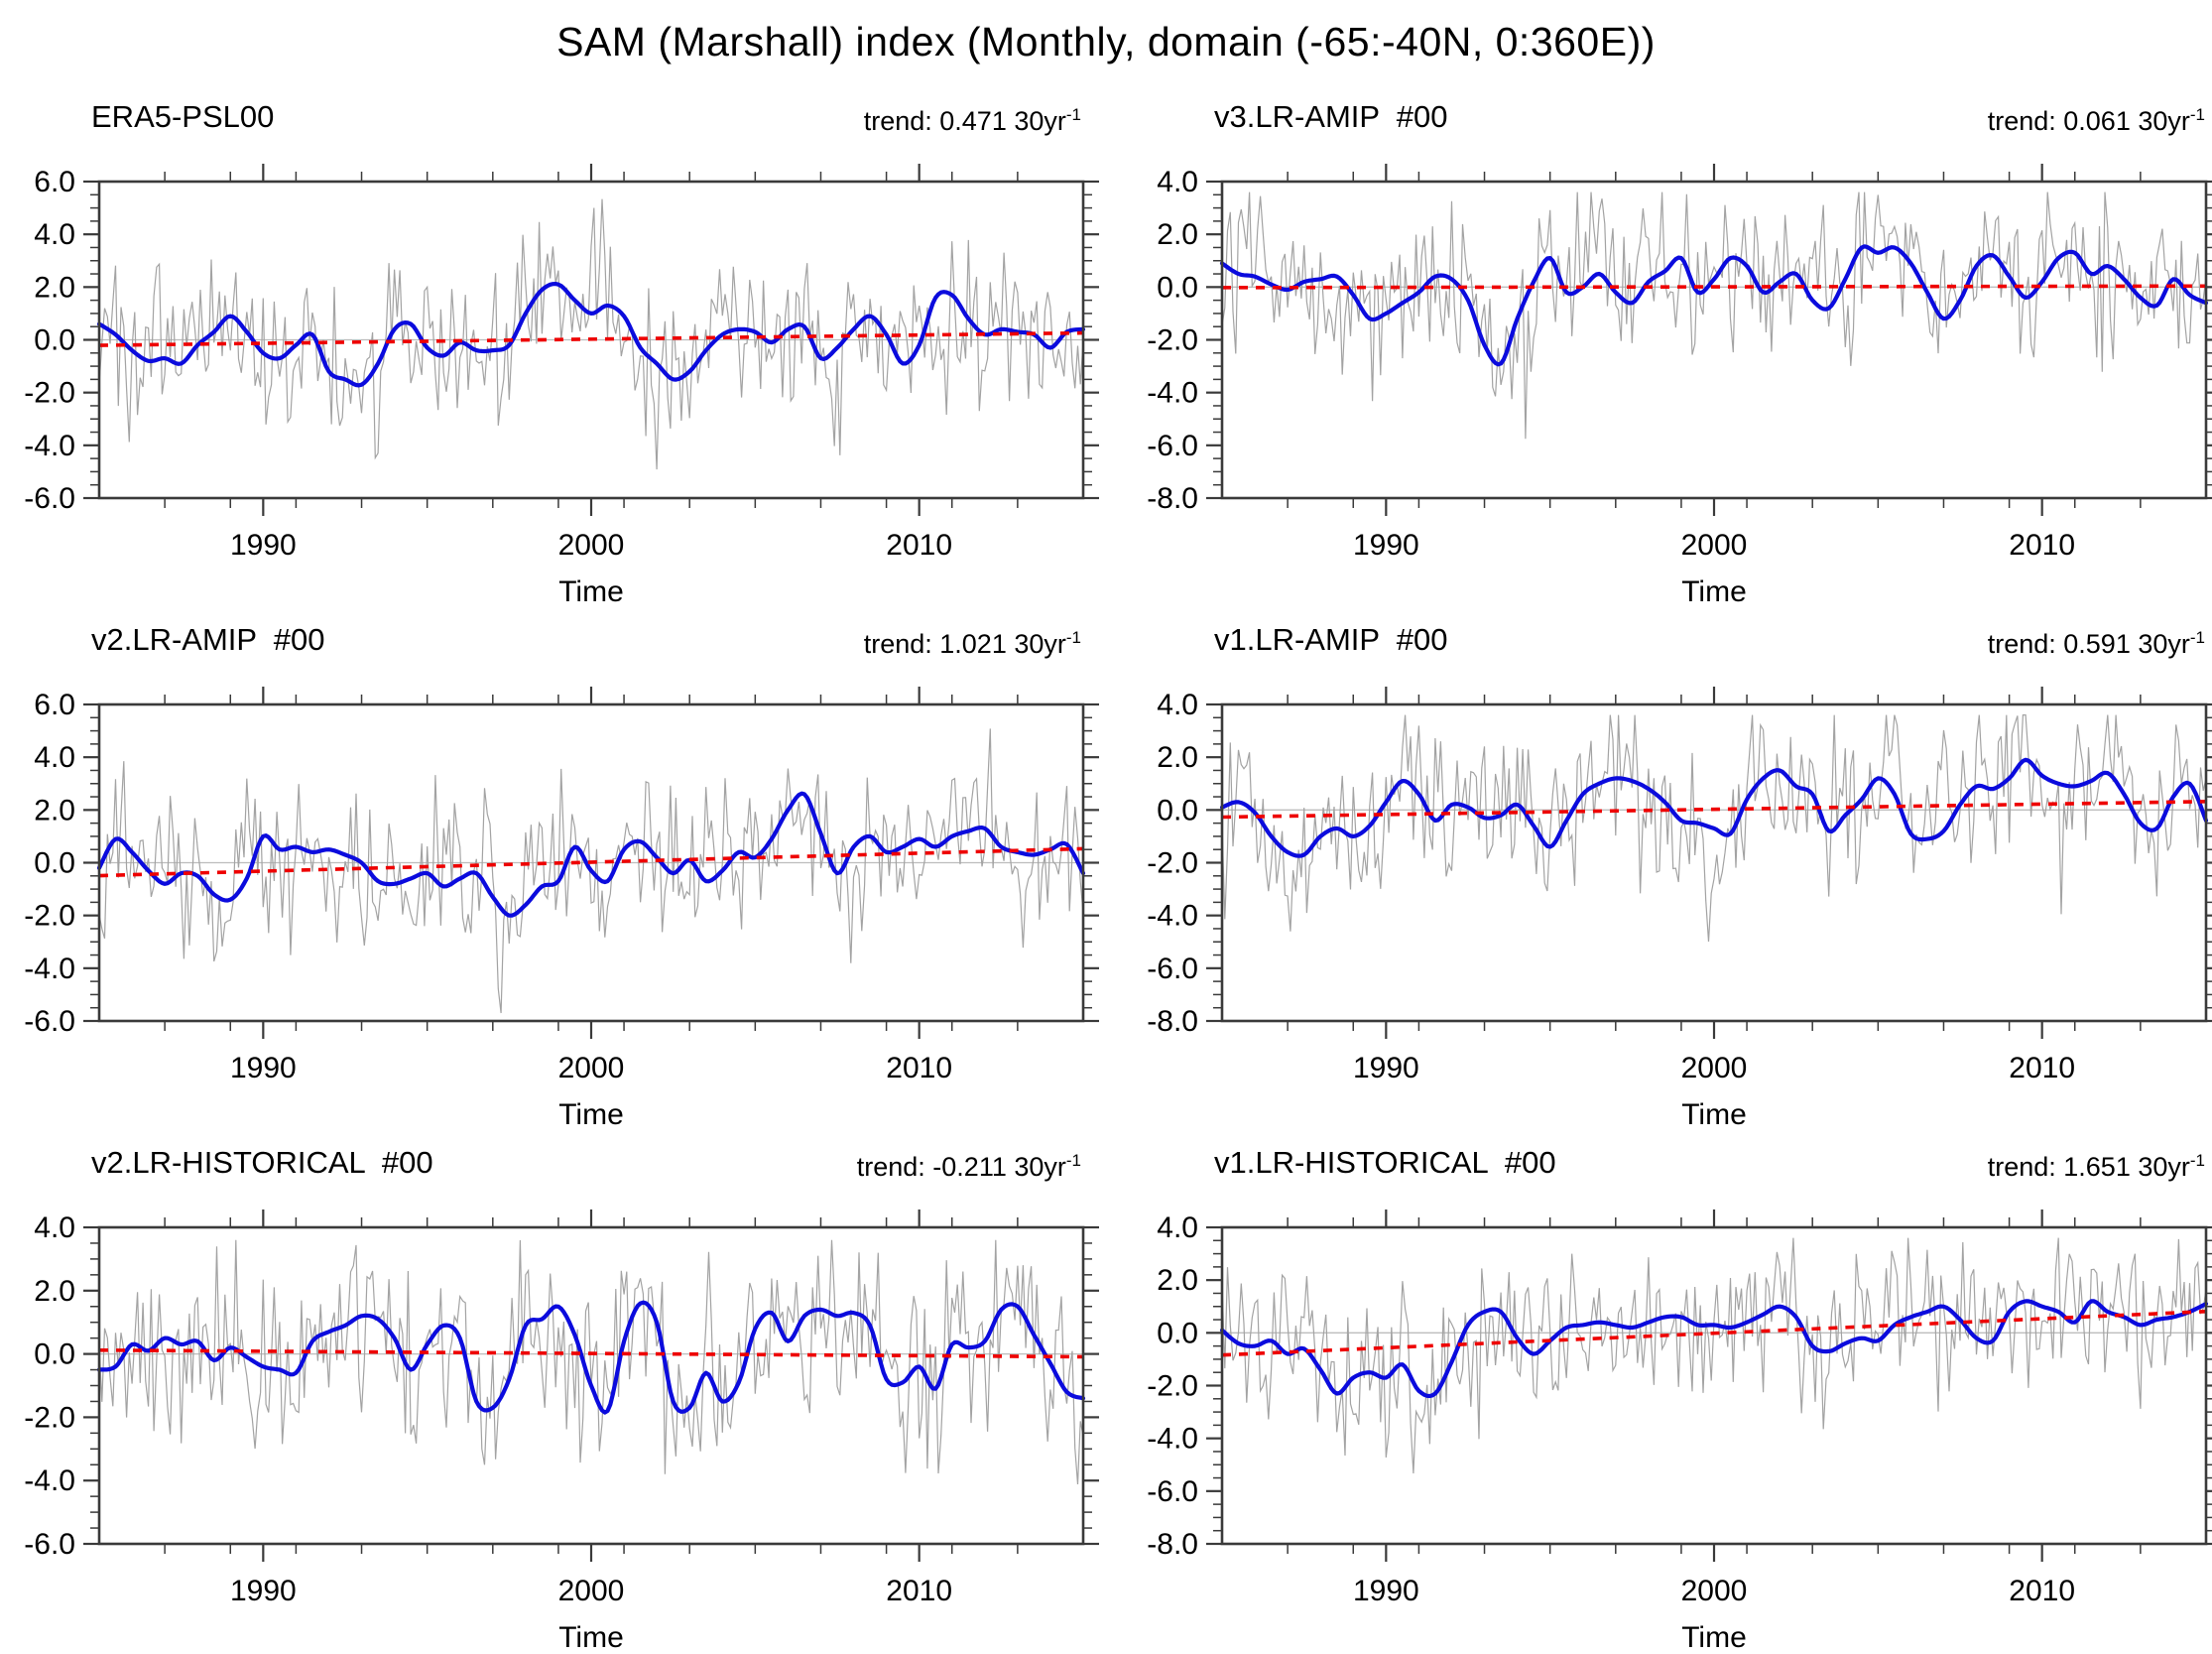  I want to click on trend-annotation: trend: 1.651 30yr-1, so click(2097, 1167).